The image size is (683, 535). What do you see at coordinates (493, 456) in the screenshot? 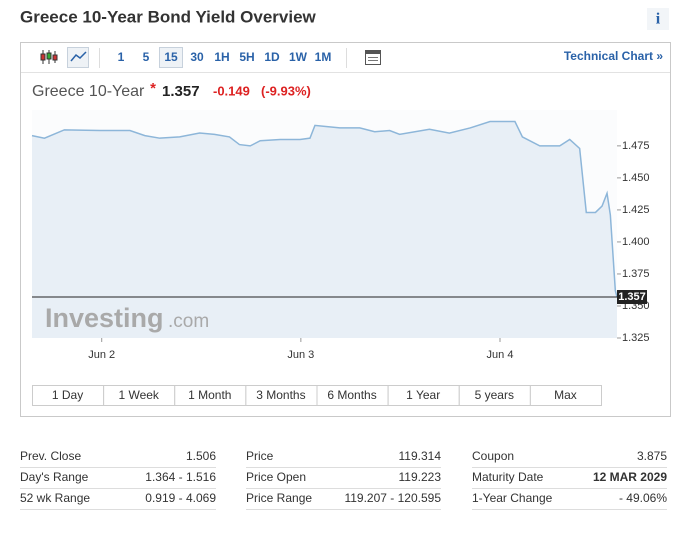
I see `stat-label: Coupon` at bounding box center [493, 456].